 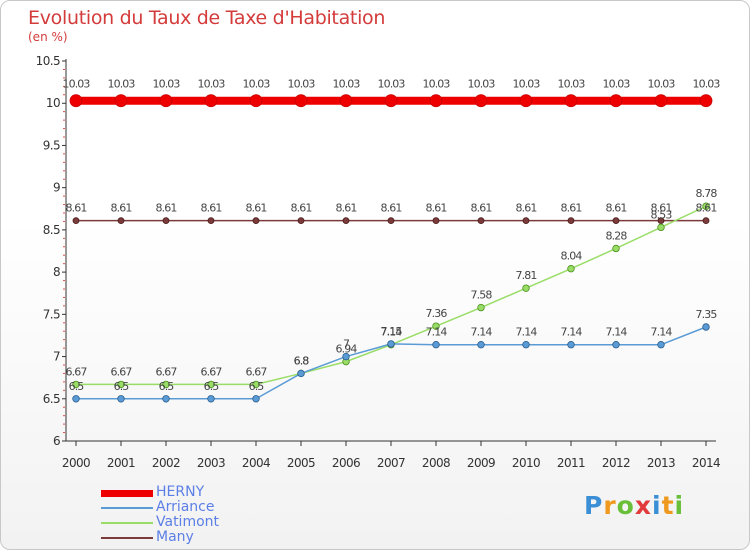 What do you see at coordinates (594, 505) in the screenshot?
I see `logo-letter: P` at bounding box center [594, 505].